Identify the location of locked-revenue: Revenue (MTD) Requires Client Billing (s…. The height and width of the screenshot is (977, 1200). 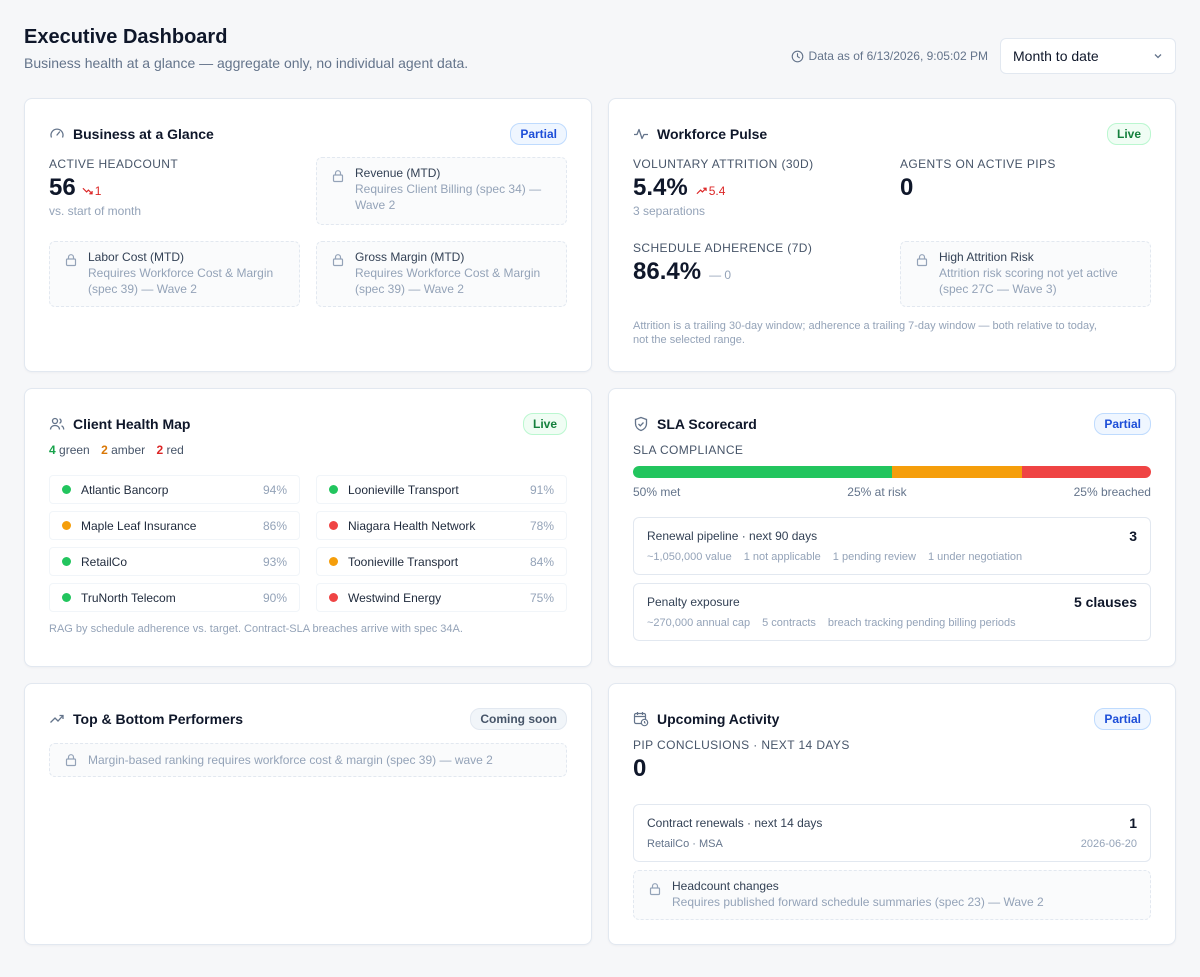
(441, 191).